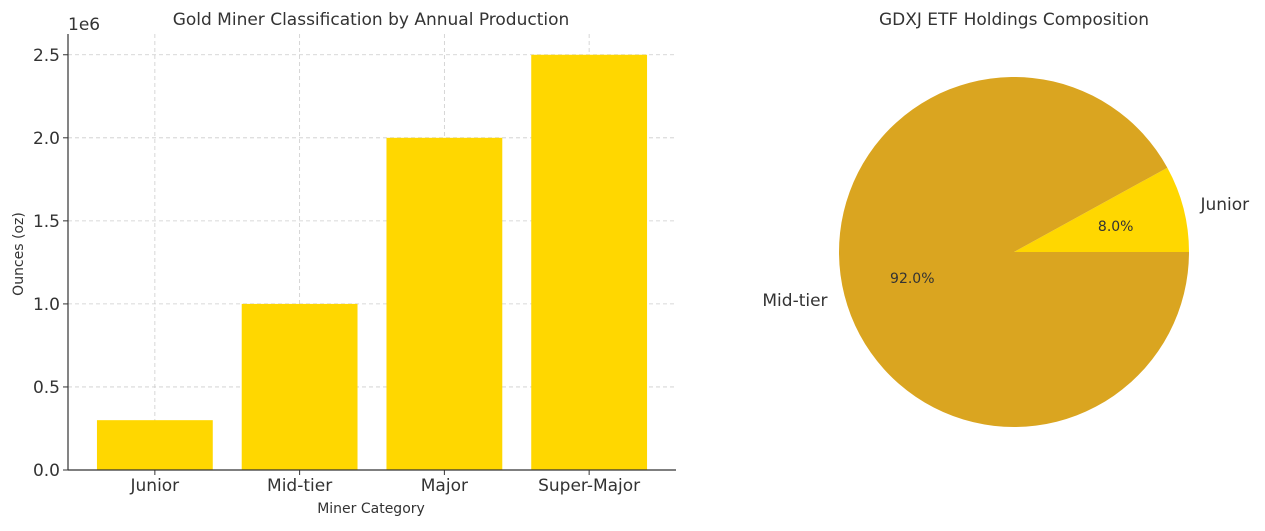 This screenshot has height=531, width=1265. Describe the element at coordinates (1014, 20) in the screenshot. I see `pie-chart-title: GDXJ ETF Holdings Composition` at that location.